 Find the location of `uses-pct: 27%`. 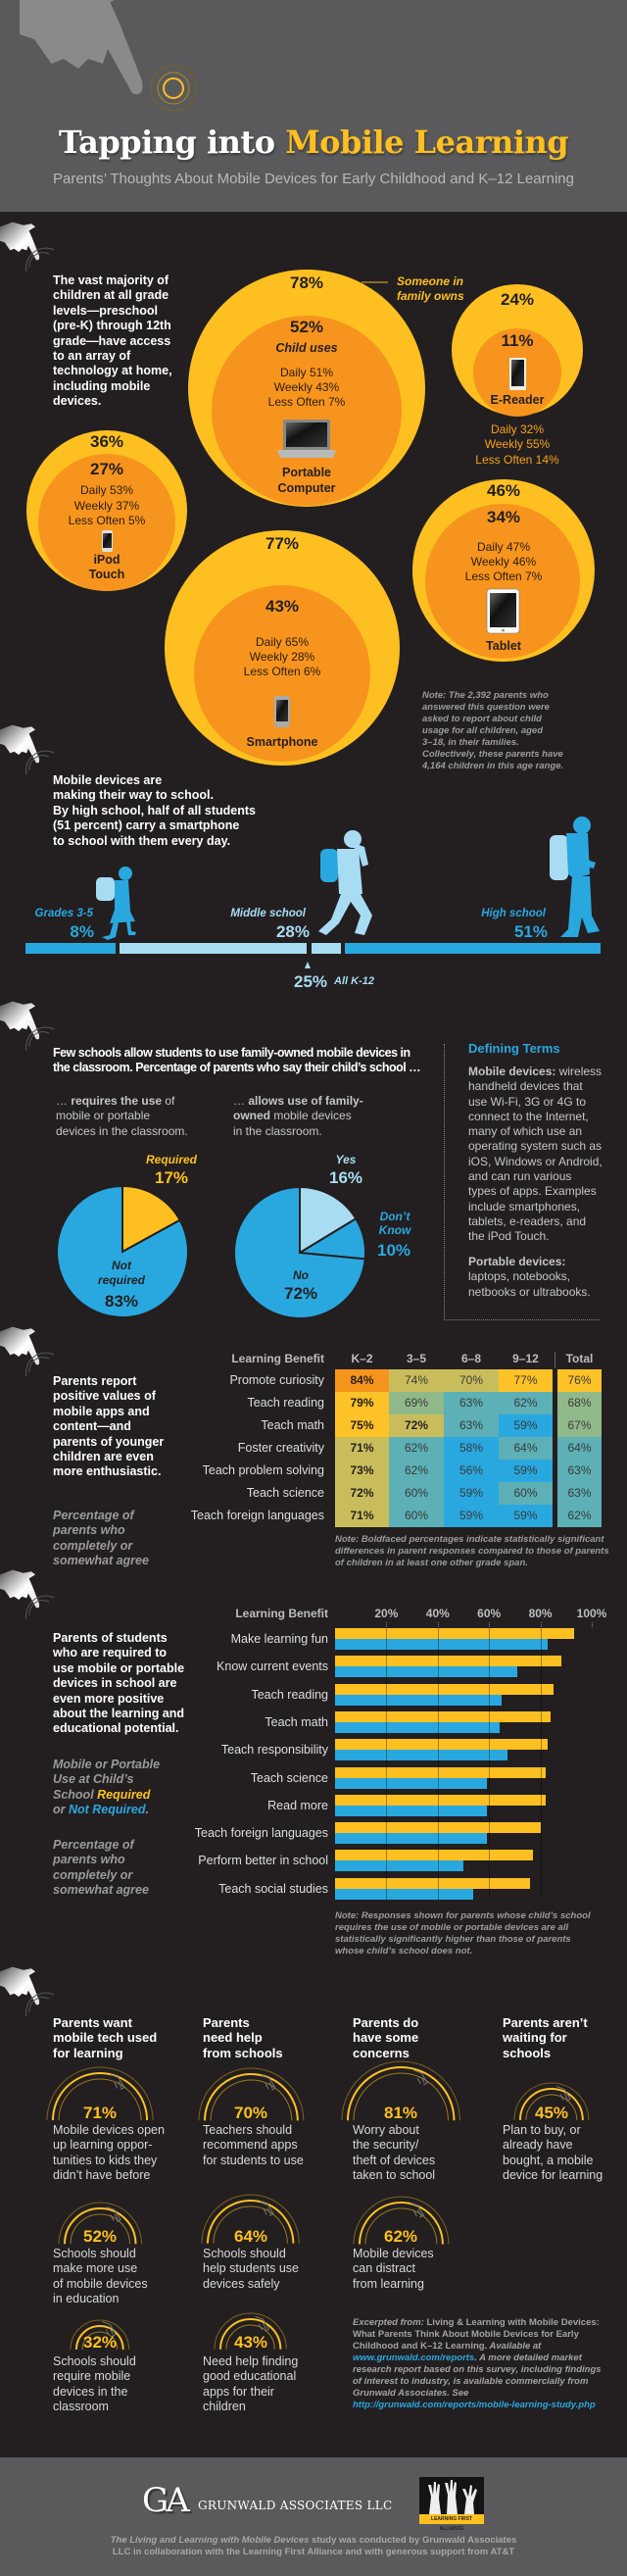

uses-pct: 27% is located at coordinates (106, 469).